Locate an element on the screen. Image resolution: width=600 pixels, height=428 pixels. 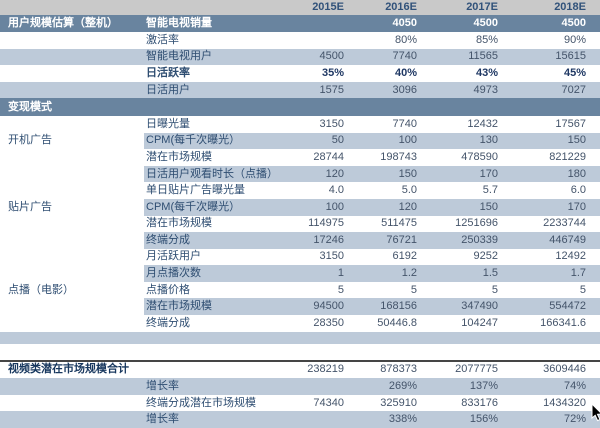
value-cell: 238219 is located at coordinates (319, 369).